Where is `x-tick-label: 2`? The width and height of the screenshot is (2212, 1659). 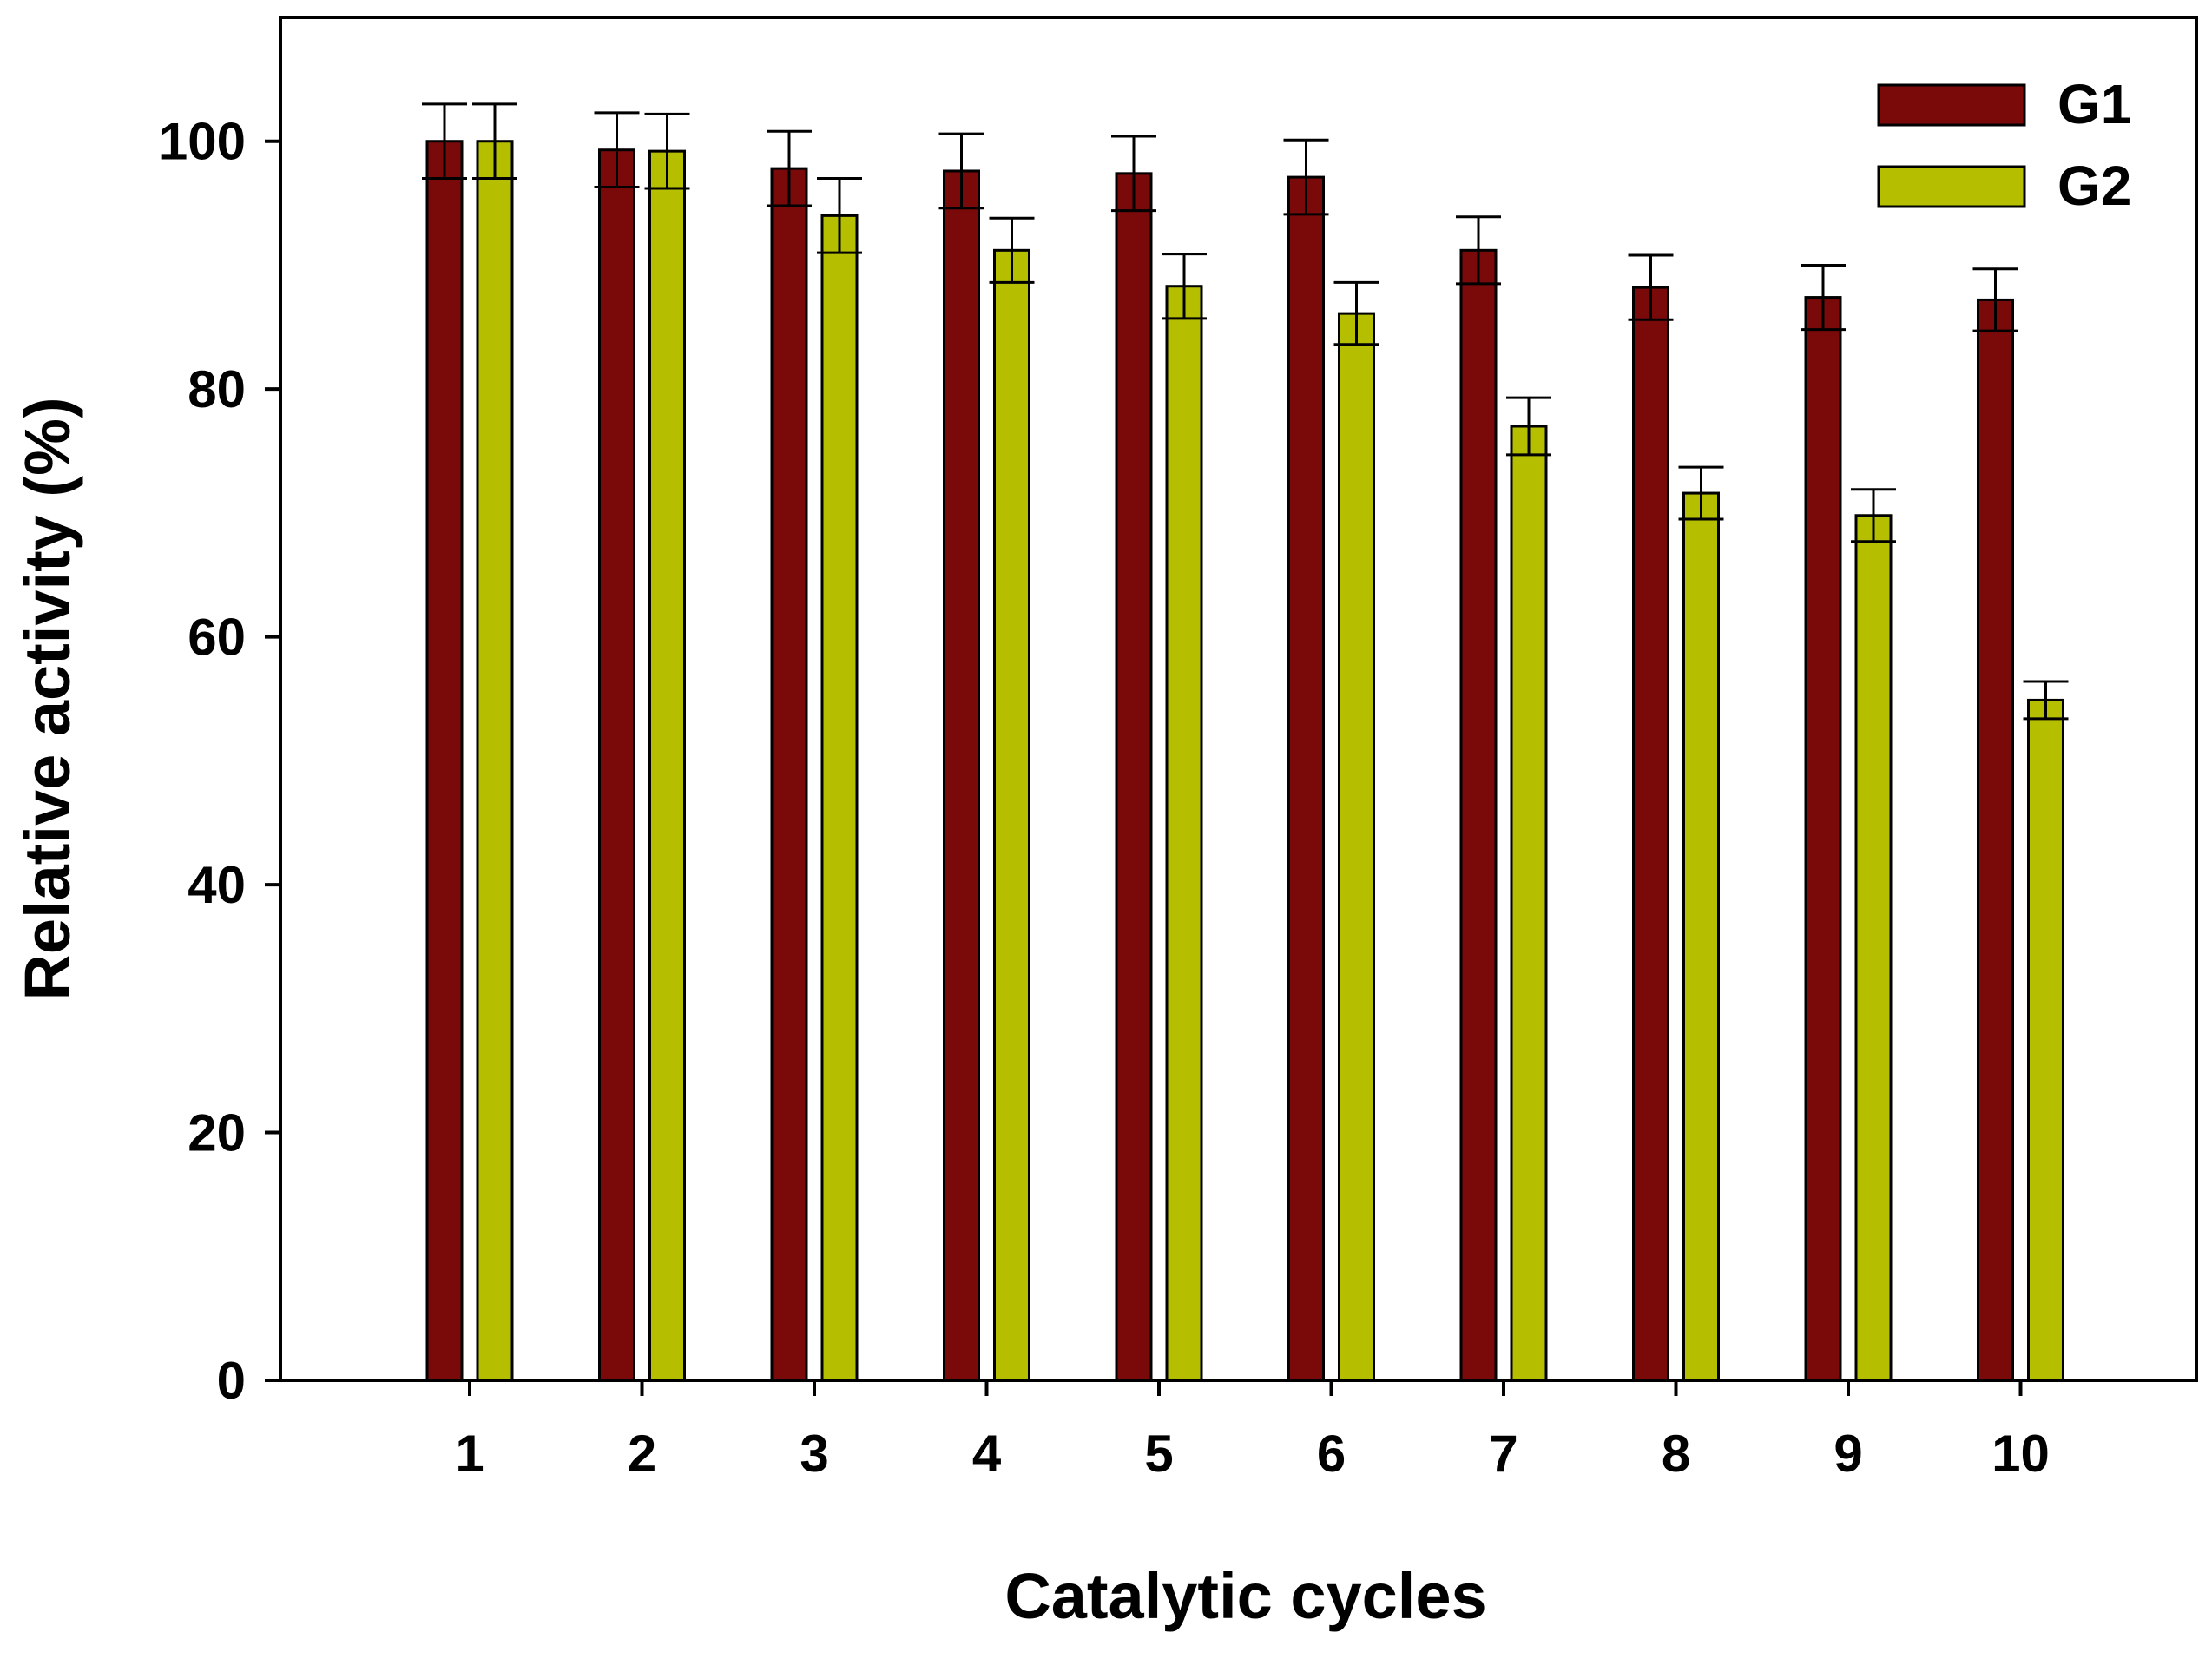
x-tick-label: 2 is located at coordinates (642, 1454).